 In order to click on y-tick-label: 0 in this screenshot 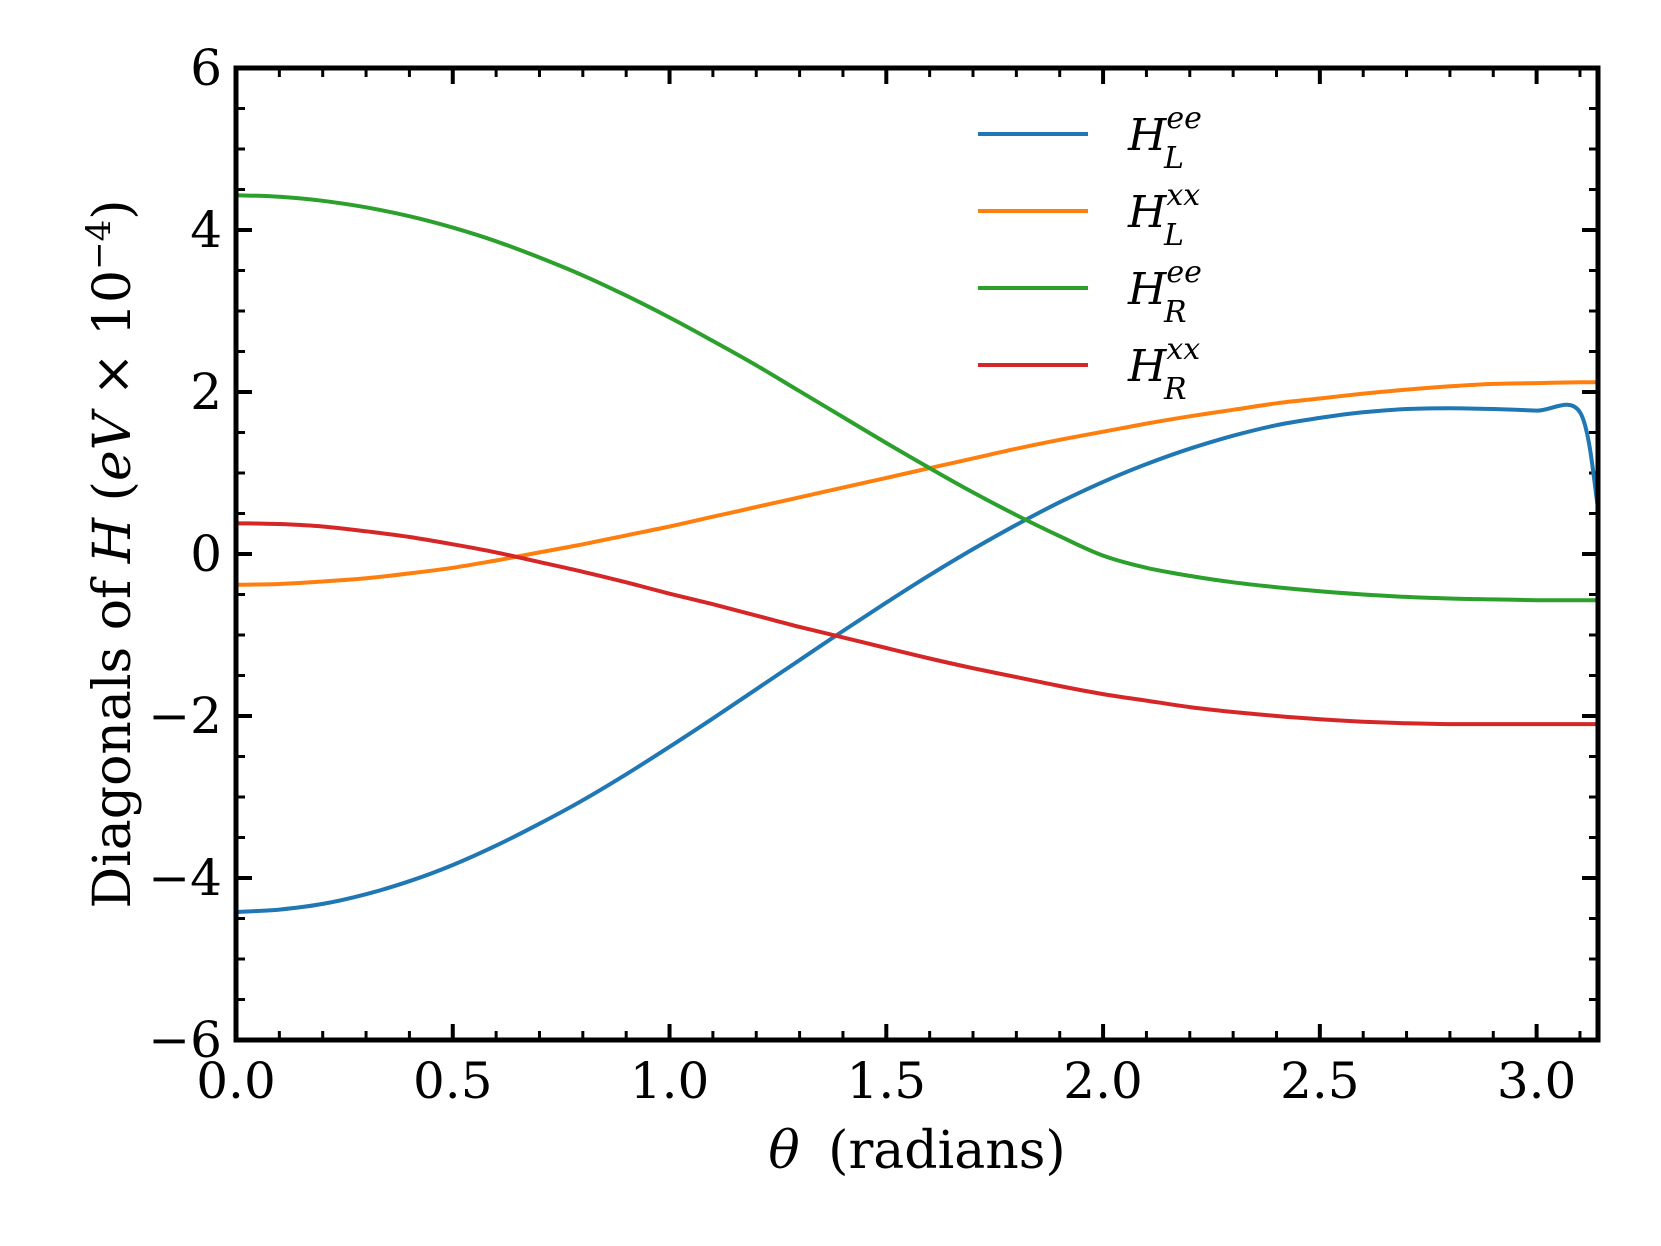, I will do `click(206, 554)`.